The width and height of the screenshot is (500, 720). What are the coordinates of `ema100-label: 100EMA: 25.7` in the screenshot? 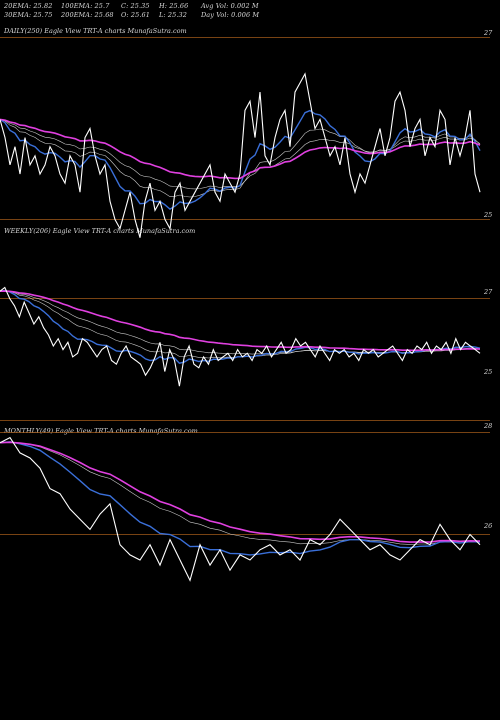 It's located at (85, 6).